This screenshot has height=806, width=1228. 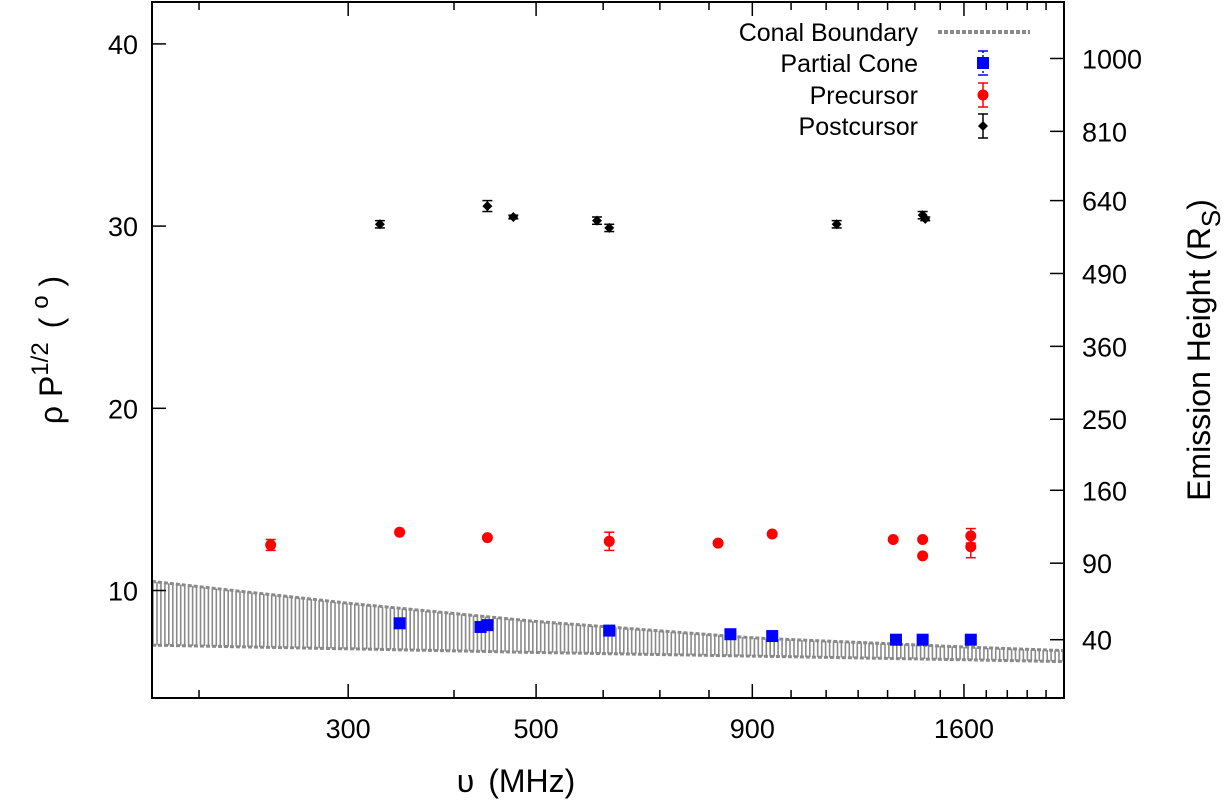 What do you see at coordinates (1203, 350) in the screenshot?
I see `y2-axis-title: Emission Height (RS)` at bounding box center [1203, 350].